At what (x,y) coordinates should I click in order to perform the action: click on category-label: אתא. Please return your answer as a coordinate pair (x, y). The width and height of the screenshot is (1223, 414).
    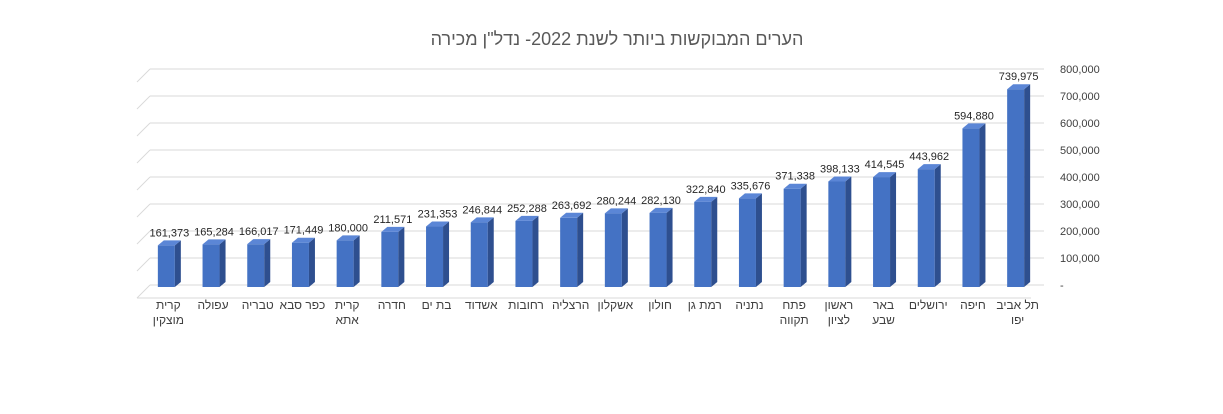
    Looking at the image, I should click on (347, 320).